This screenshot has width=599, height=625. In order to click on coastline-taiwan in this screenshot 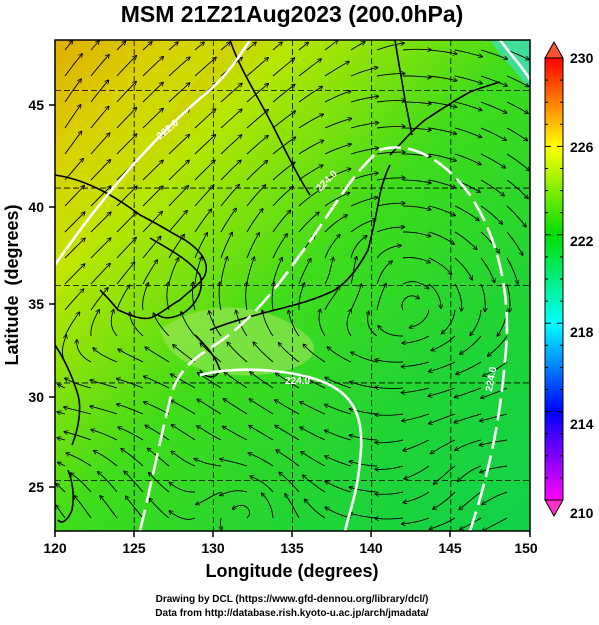, I will do `click(66, 496)`.